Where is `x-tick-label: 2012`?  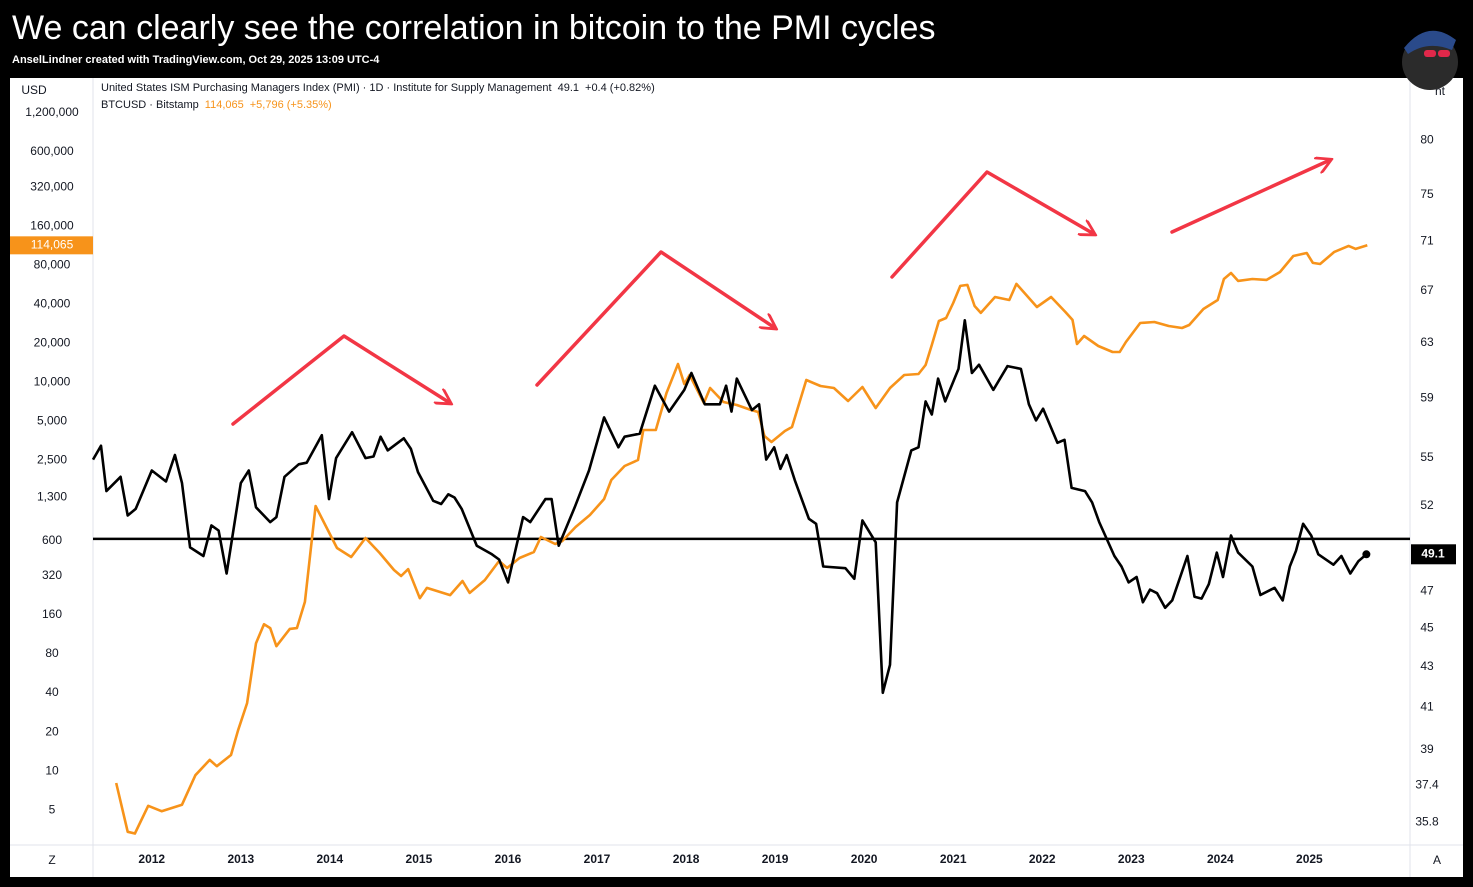
x-tick-label: 2012 is located at coordinates (151, 859).